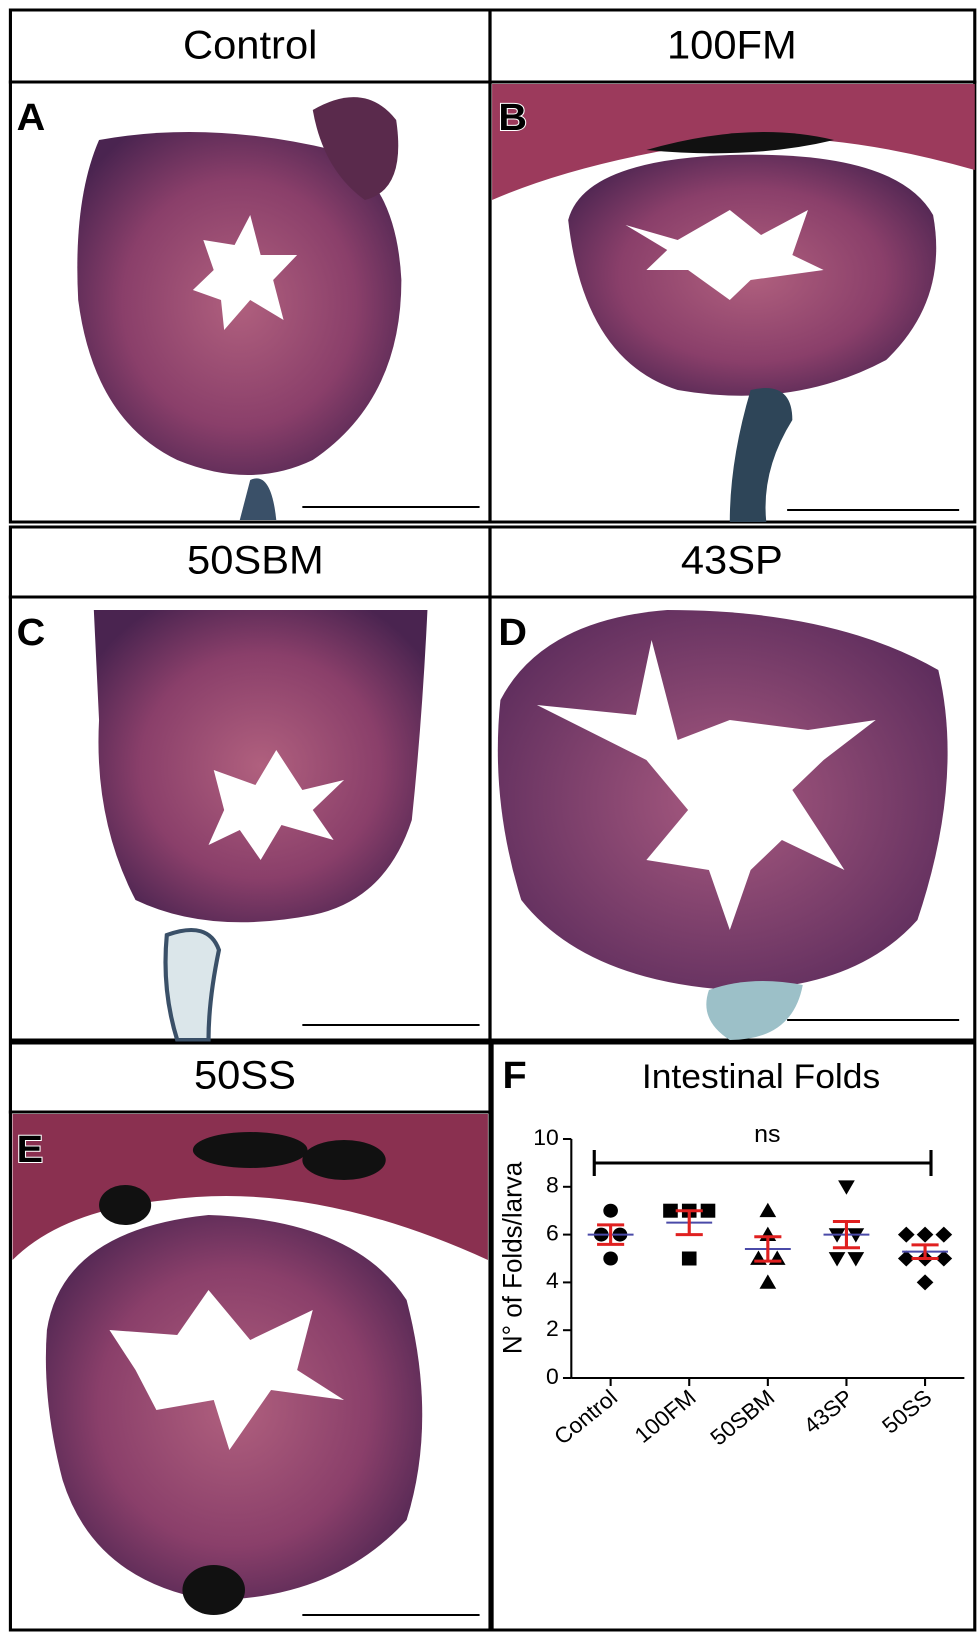 This screenshot has height=1633, width=980. What do you see at coordinates (255, 559) in the screenshot?
I see `panel-title: 50SBM` at bounding box center [255, 559].